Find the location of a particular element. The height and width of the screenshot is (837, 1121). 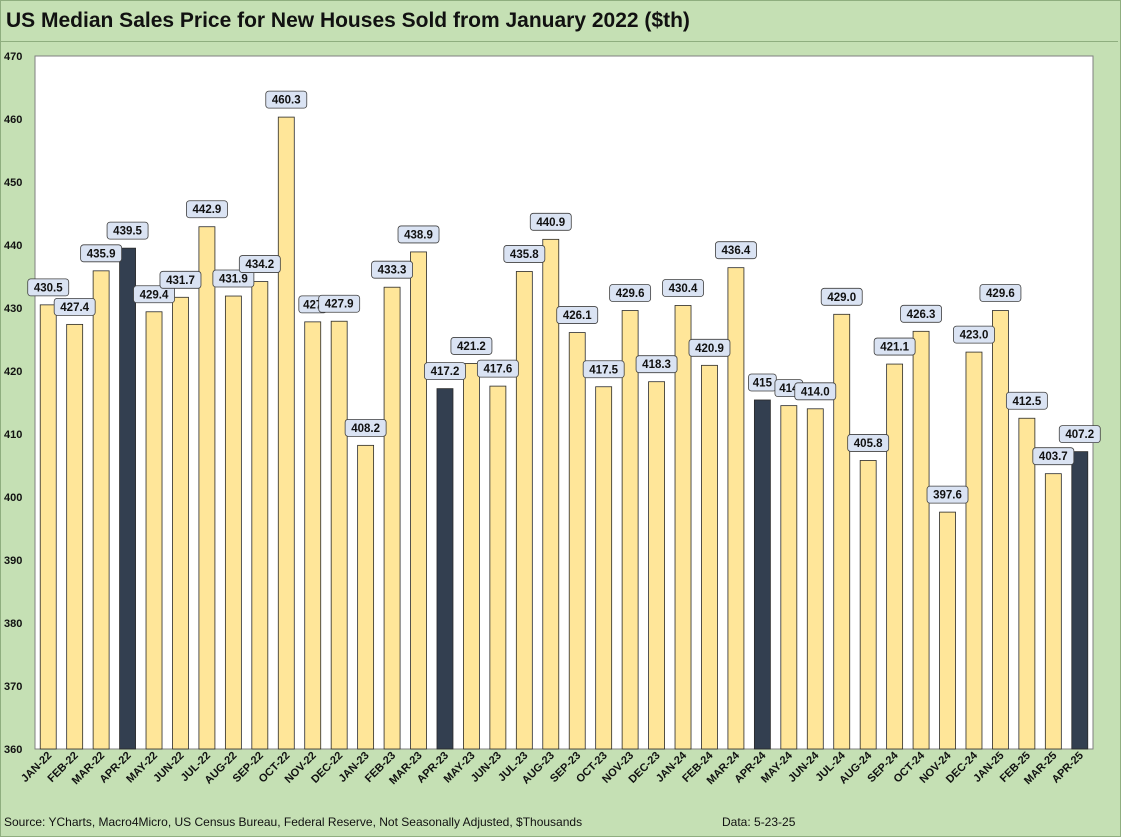

data-label-jan-25: 429.6 is located at coordinates (1000, 293).